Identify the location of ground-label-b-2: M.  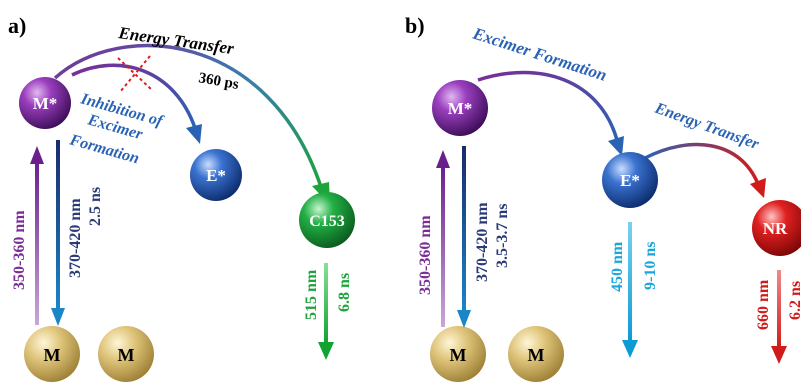
(536, 355).